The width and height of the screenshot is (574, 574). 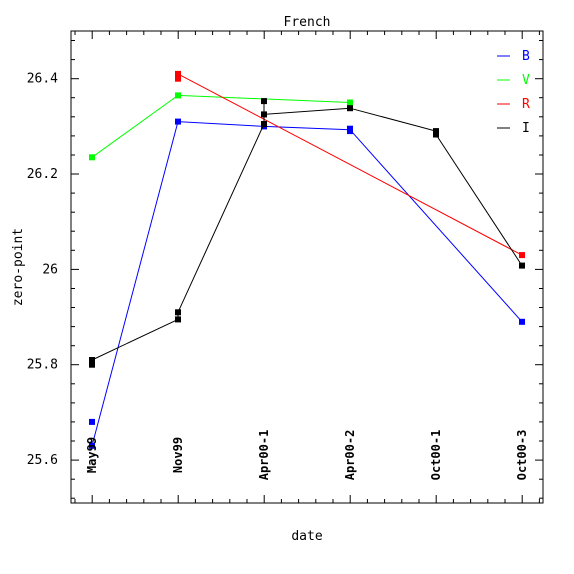 What do you see at coordinates (178, 455) in the screenshot?
I see `x-tick-label: Nov99` at bounding box center [178, 455].